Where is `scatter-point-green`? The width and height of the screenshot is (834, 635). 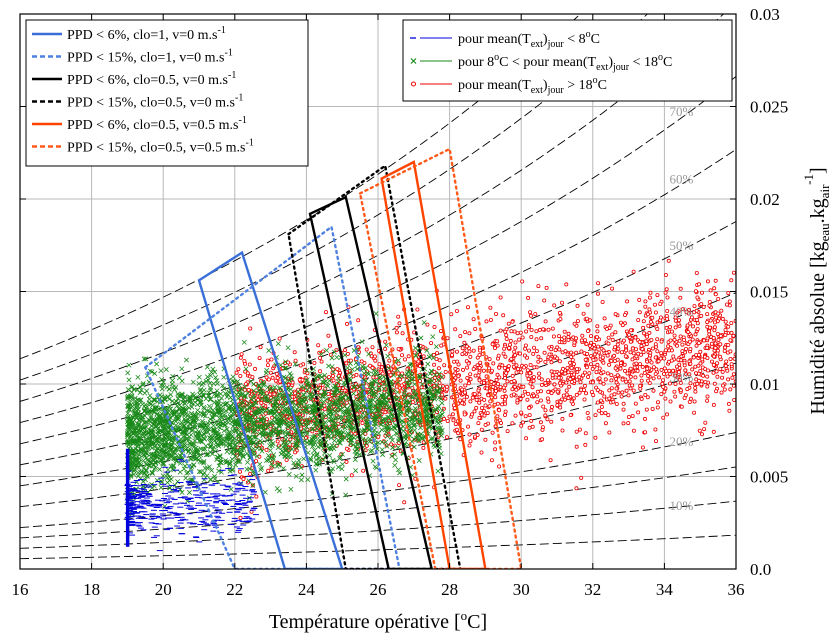
scatter-point-green is located at coordinates (226, 411).